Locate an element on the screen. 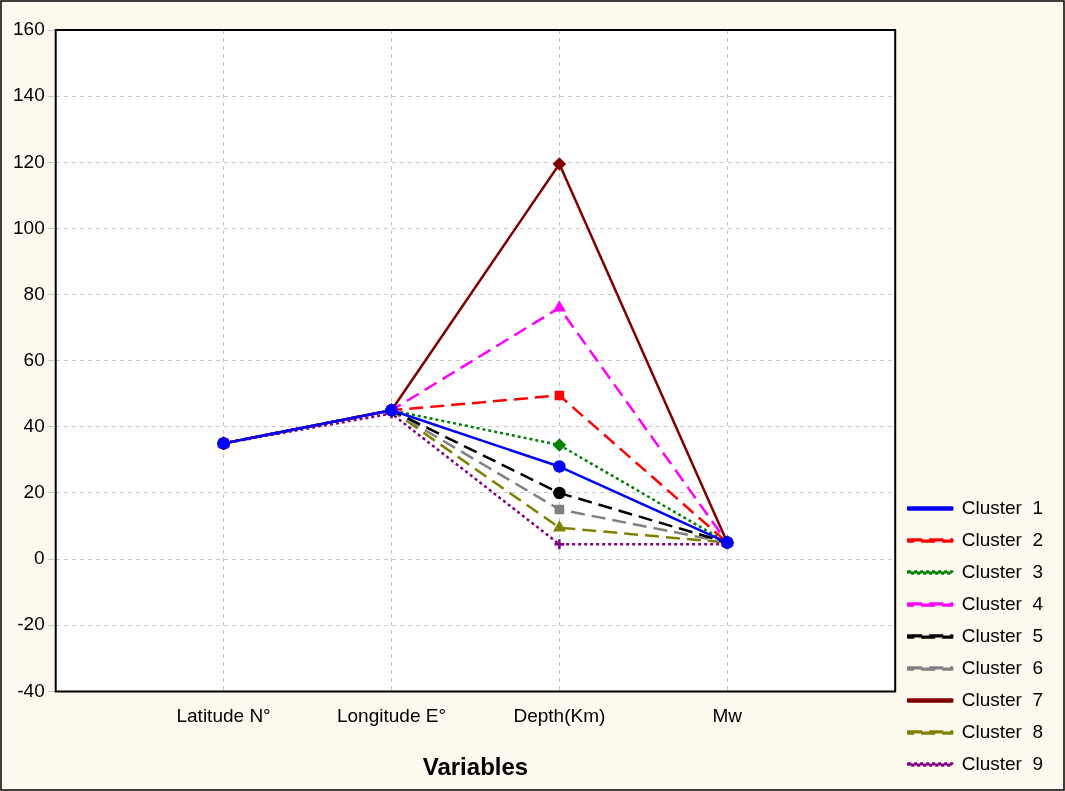 The width and height of the screenshot is (1065, 791). legend-label: Cluster 7 is located at coordinates (1002, 699).